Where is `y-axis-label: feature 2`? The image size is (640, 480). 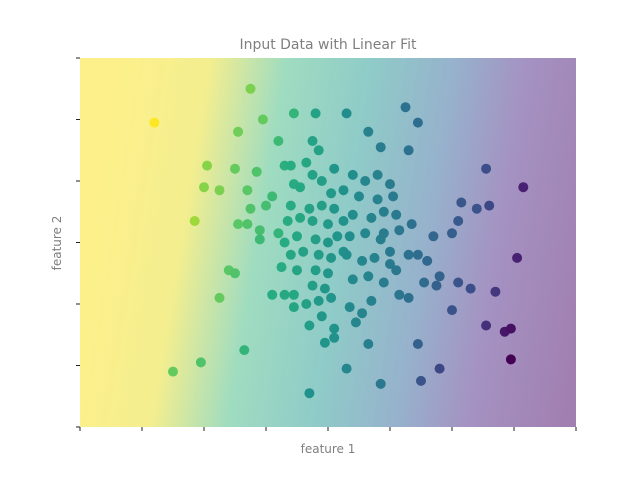
y-axis-label: feature 2 is located at coordinates (57, 243).